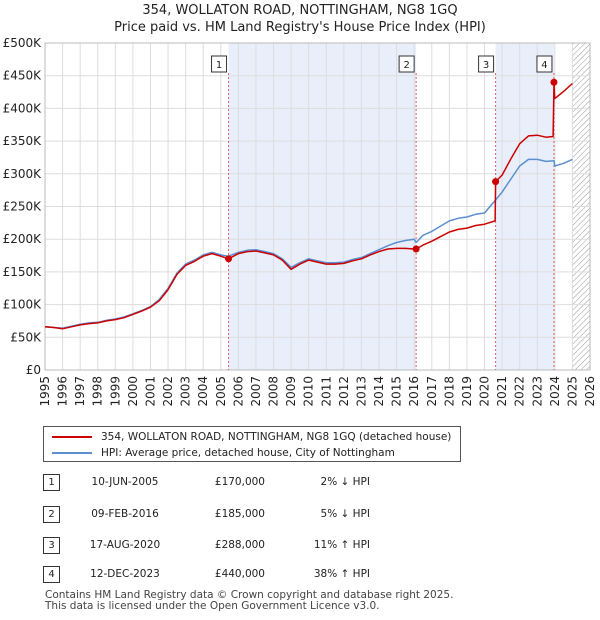 This screenshot has width=600, height=620. Describe the element at coordinates (26, 337) in the screenshot. I see `y-tick-label: £50K` at that location.